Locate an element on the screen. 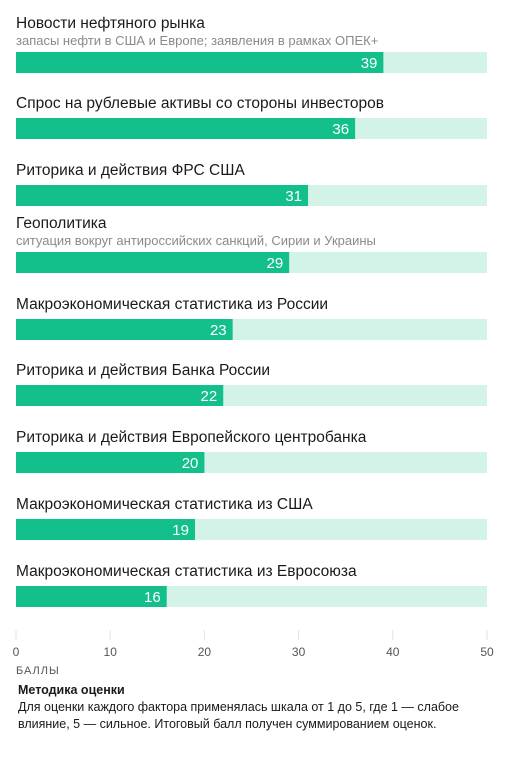 This screenshot has height=768, width=506. x-axis-title: БАЛЛЫ is located at coordinates (38, 671).